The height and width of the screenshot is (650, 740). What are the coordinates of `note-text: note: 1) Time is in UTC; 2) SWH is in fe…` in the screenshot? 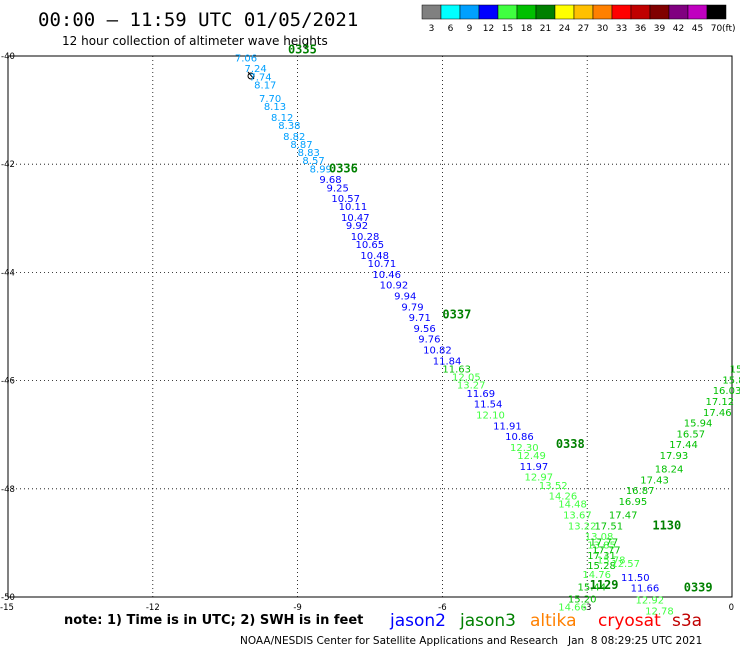 It's located at (213, 620).